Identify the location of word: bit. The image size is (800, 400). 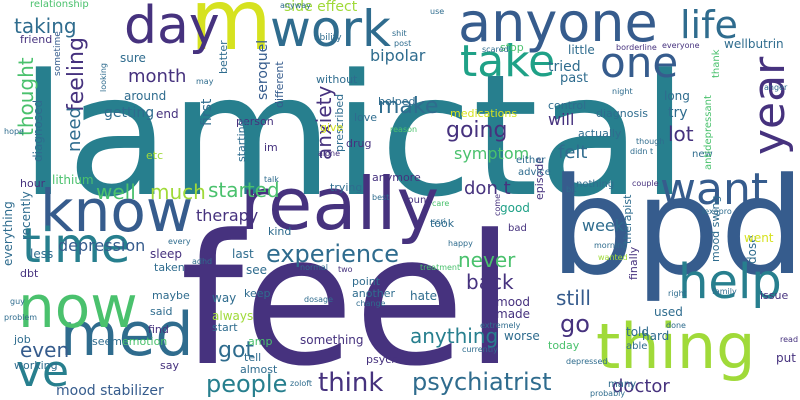
(571, 189).